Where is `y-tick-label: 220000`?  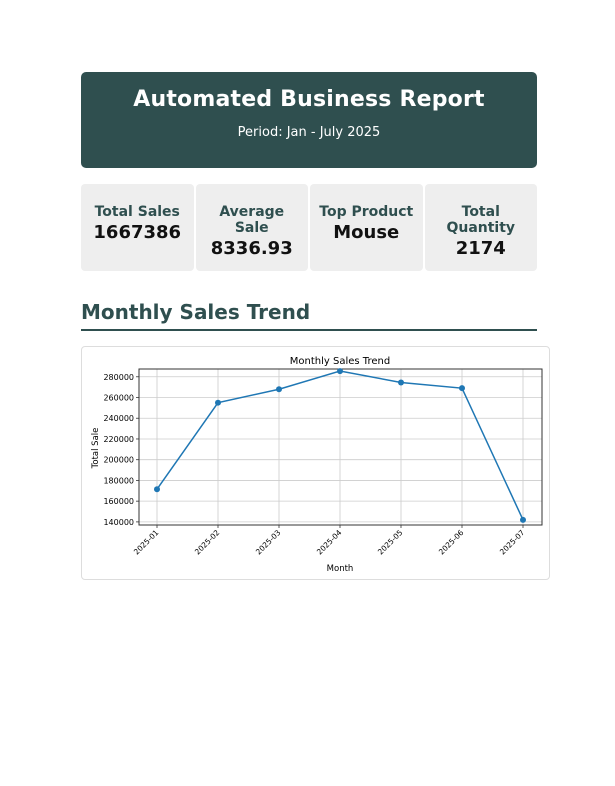 y-tick-label: 220000 is located at coordinates (118, 439).